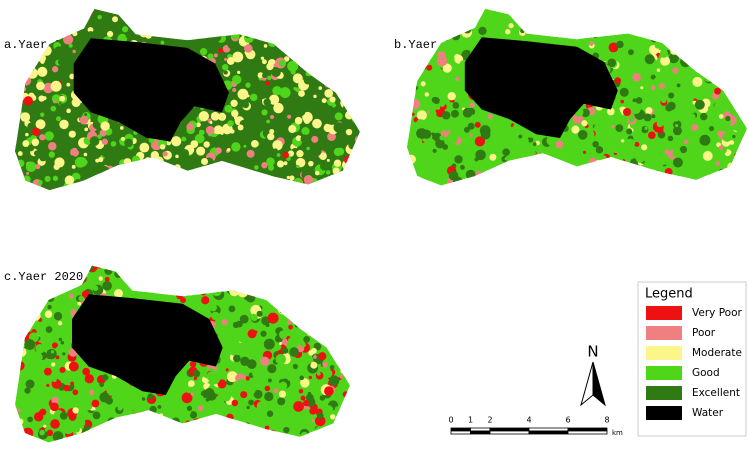 This screenshot has height=458, width=749. Describe the element at coordinates (592, 352) in the screenshot. I see `north-label: N` at that location.